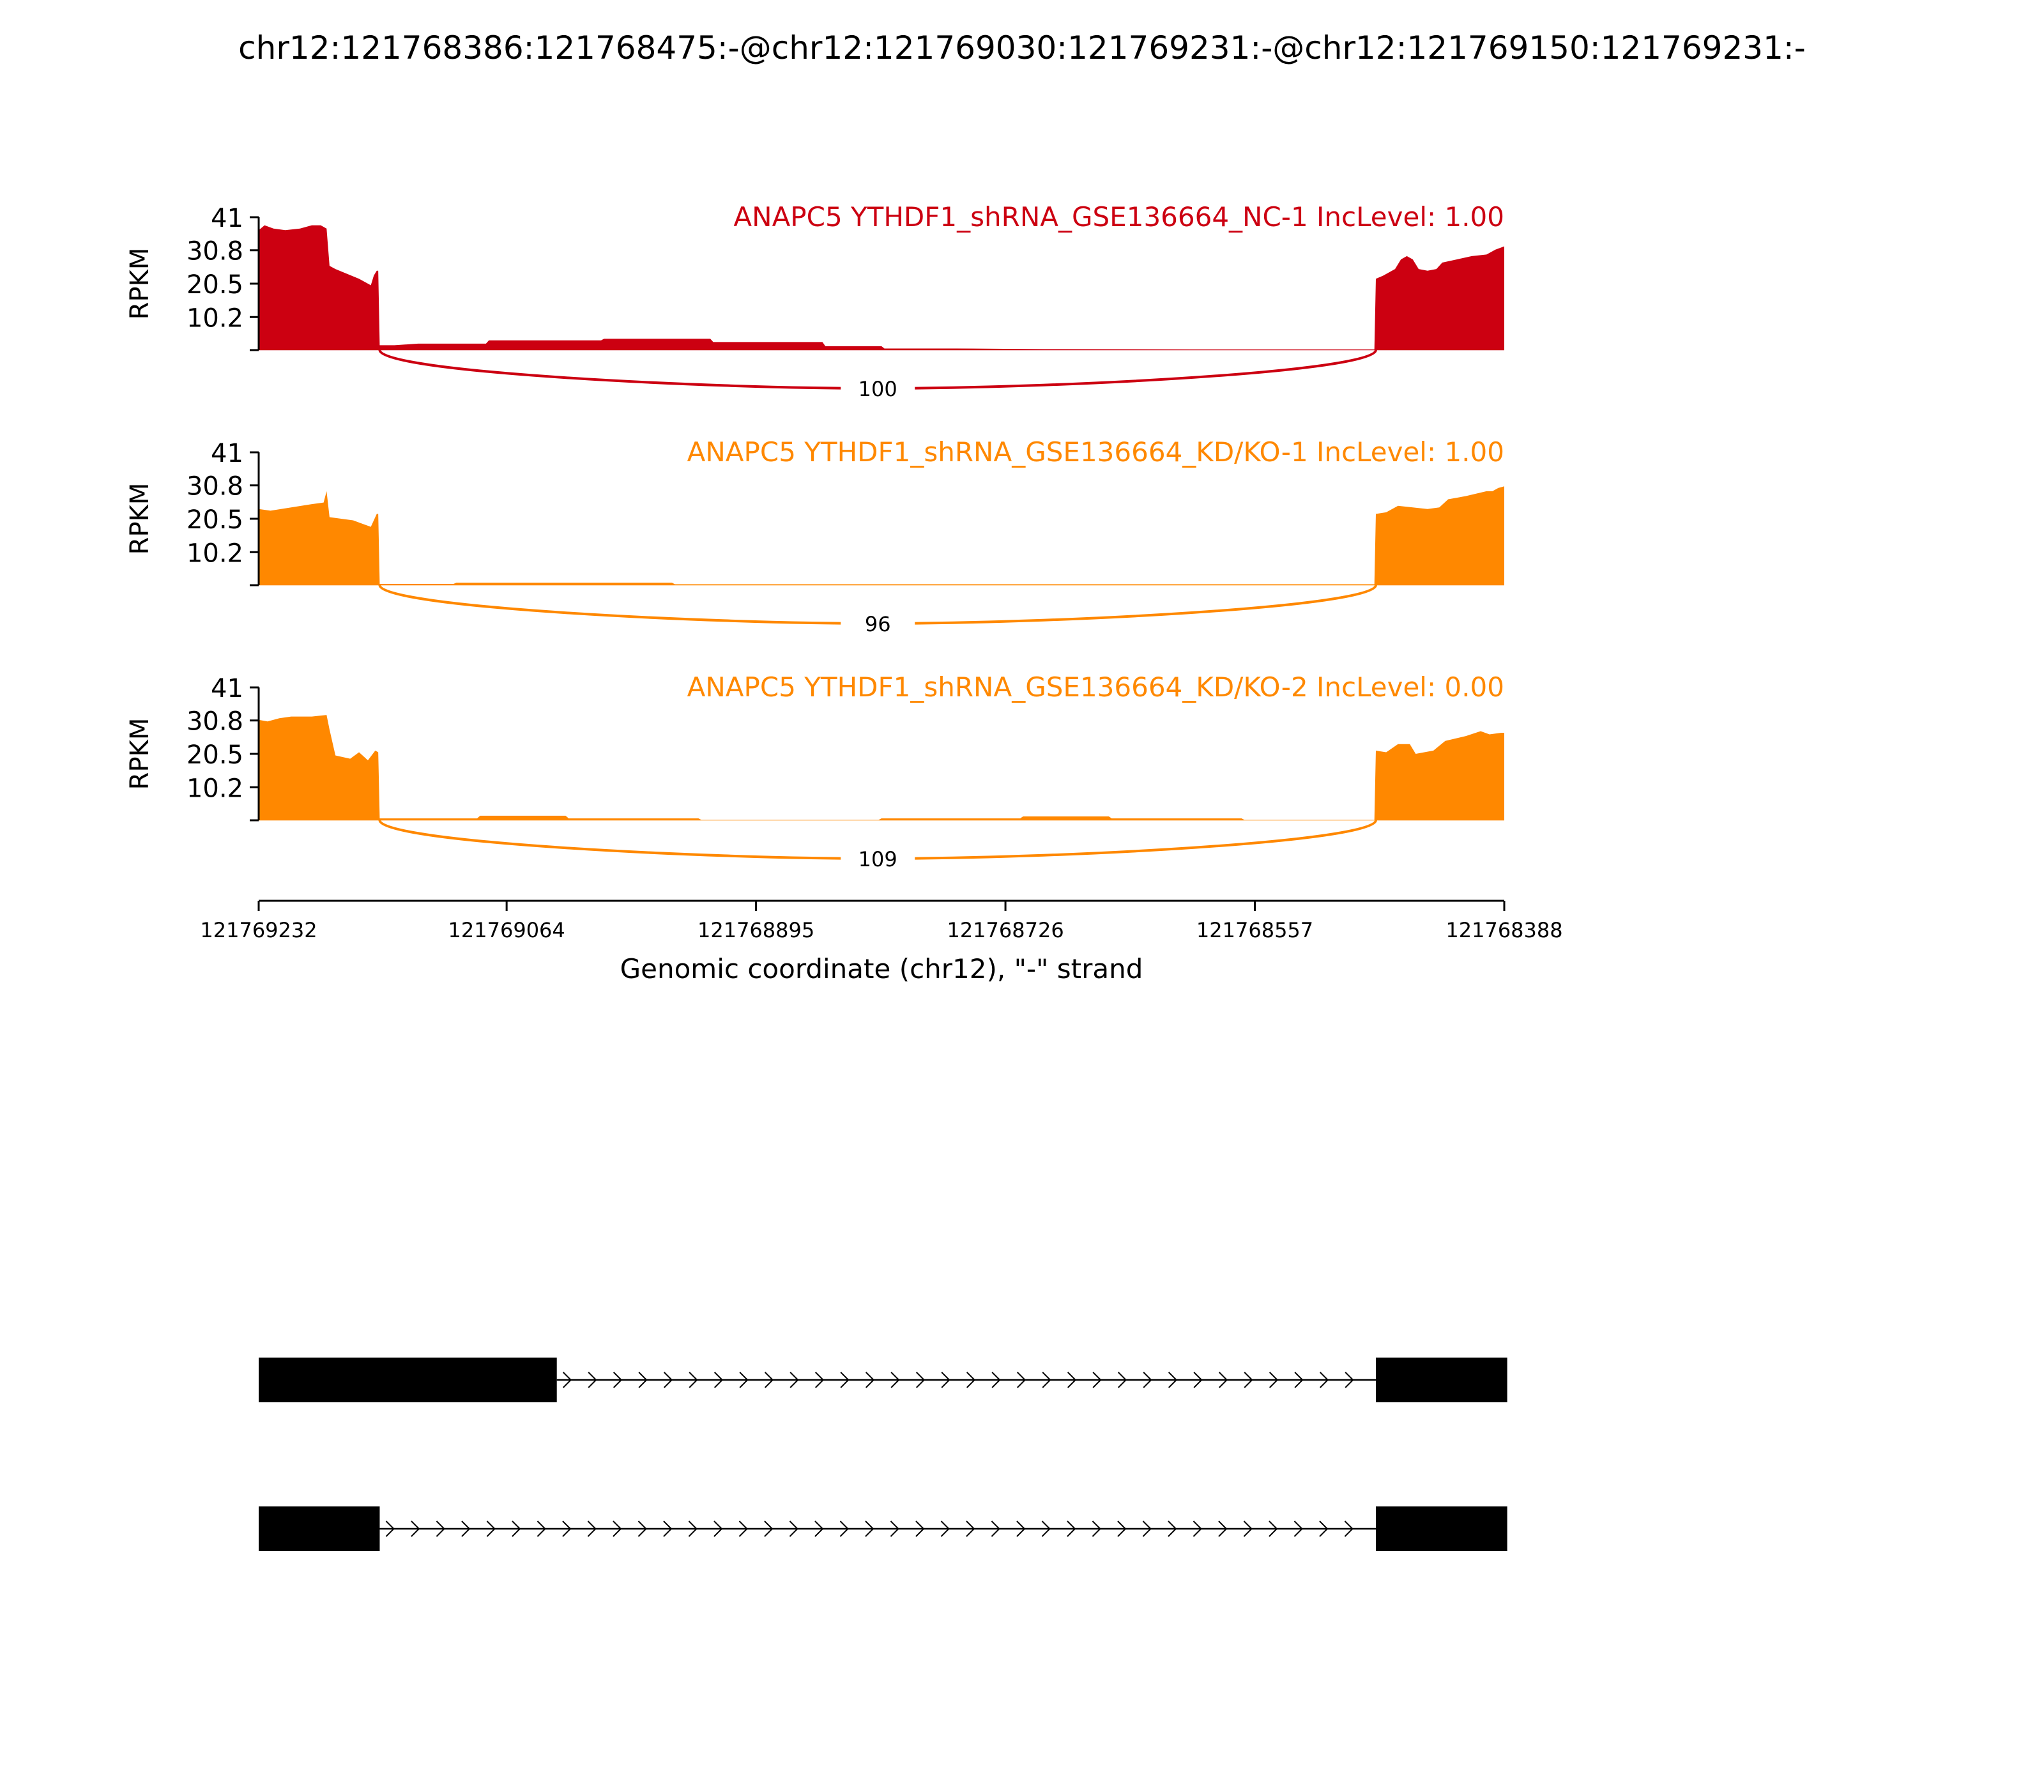 The image size is (2044, 1792). I want to click on x-tick-label: 121769064, so click(506, 930).